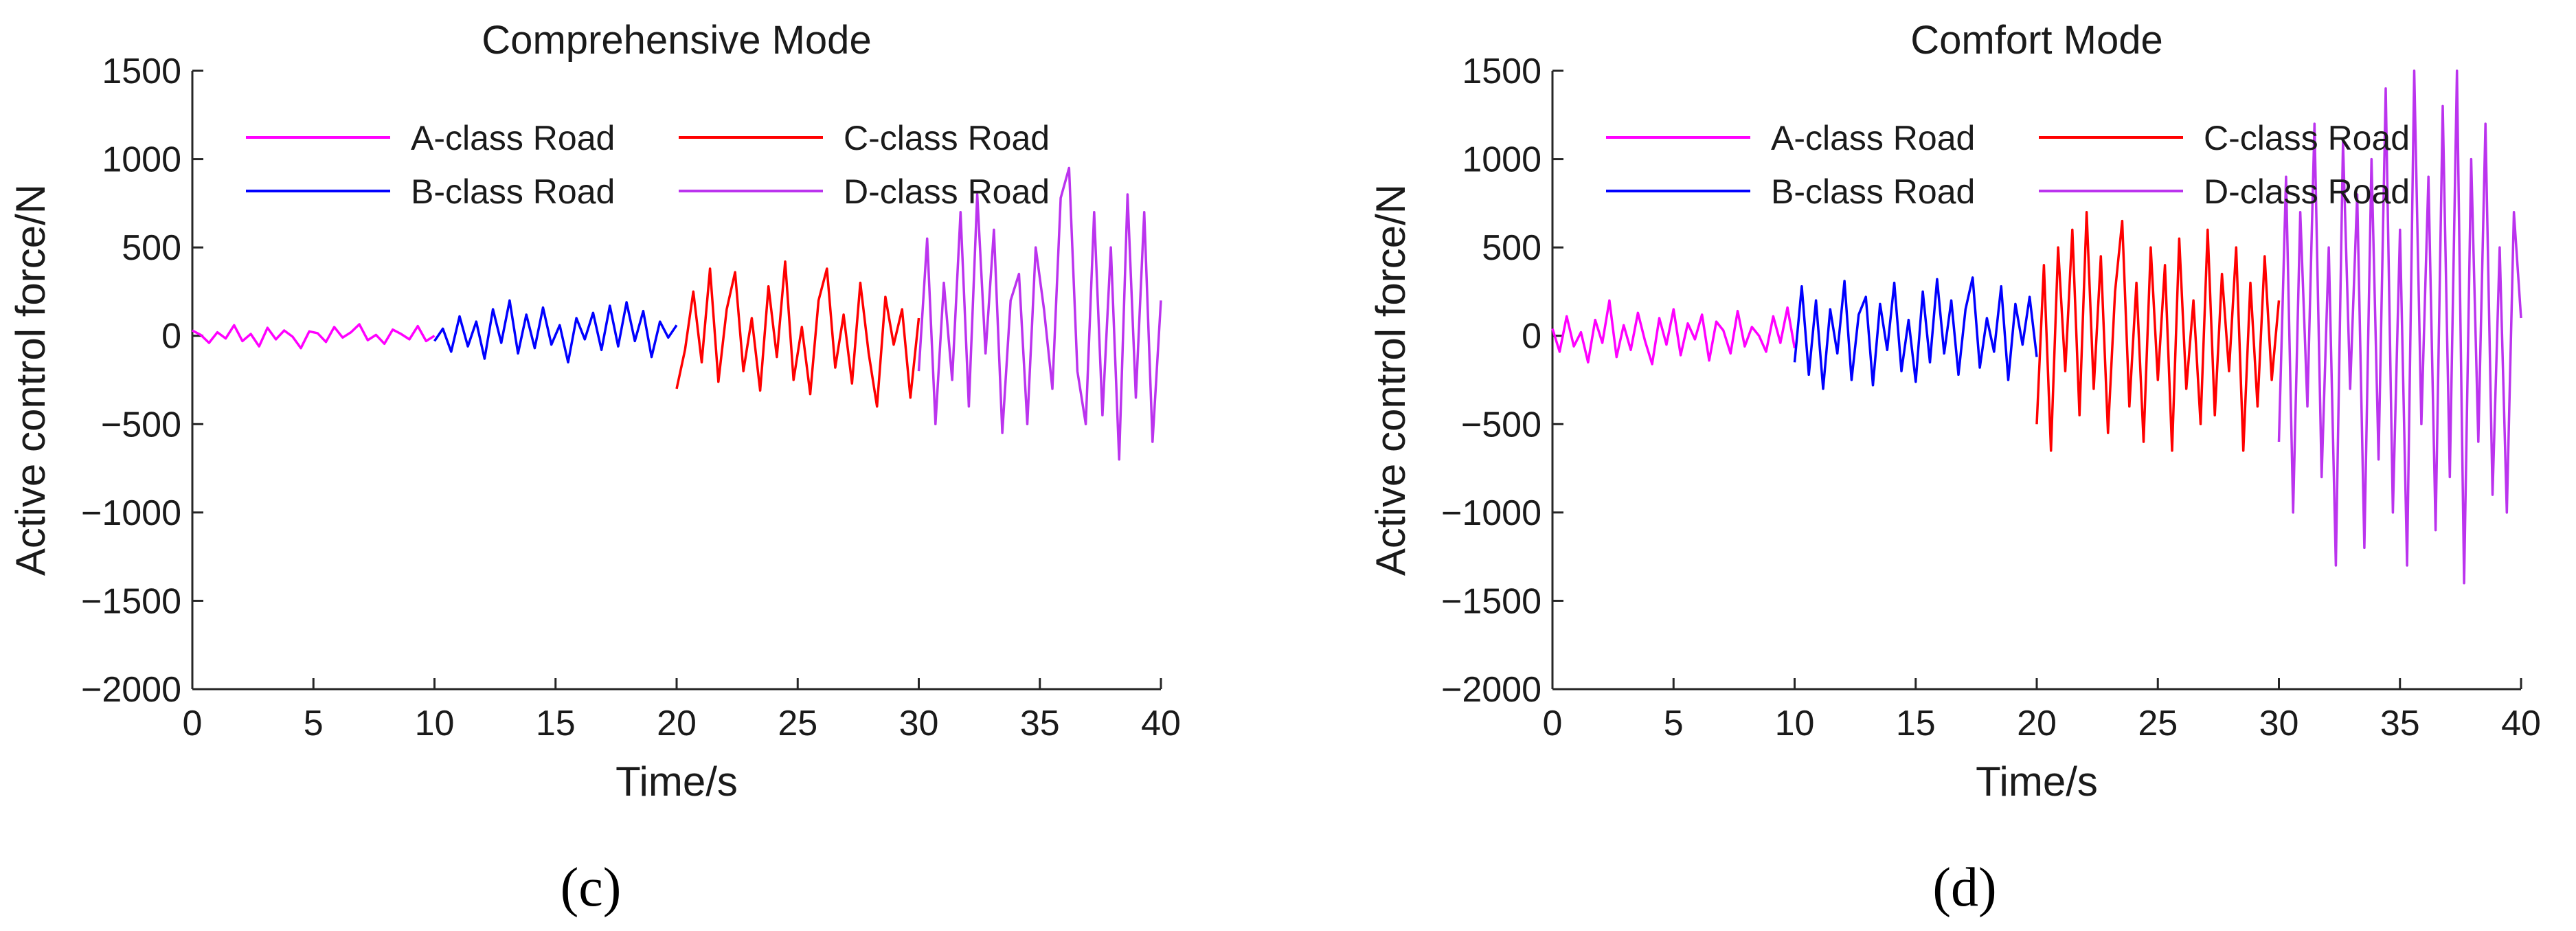 Image resolution: width=2576 pixels, height=931 pixels. Describe the element at coordinates (591, 887) in the screenshot. I see `panel-label: (c)` at that location.